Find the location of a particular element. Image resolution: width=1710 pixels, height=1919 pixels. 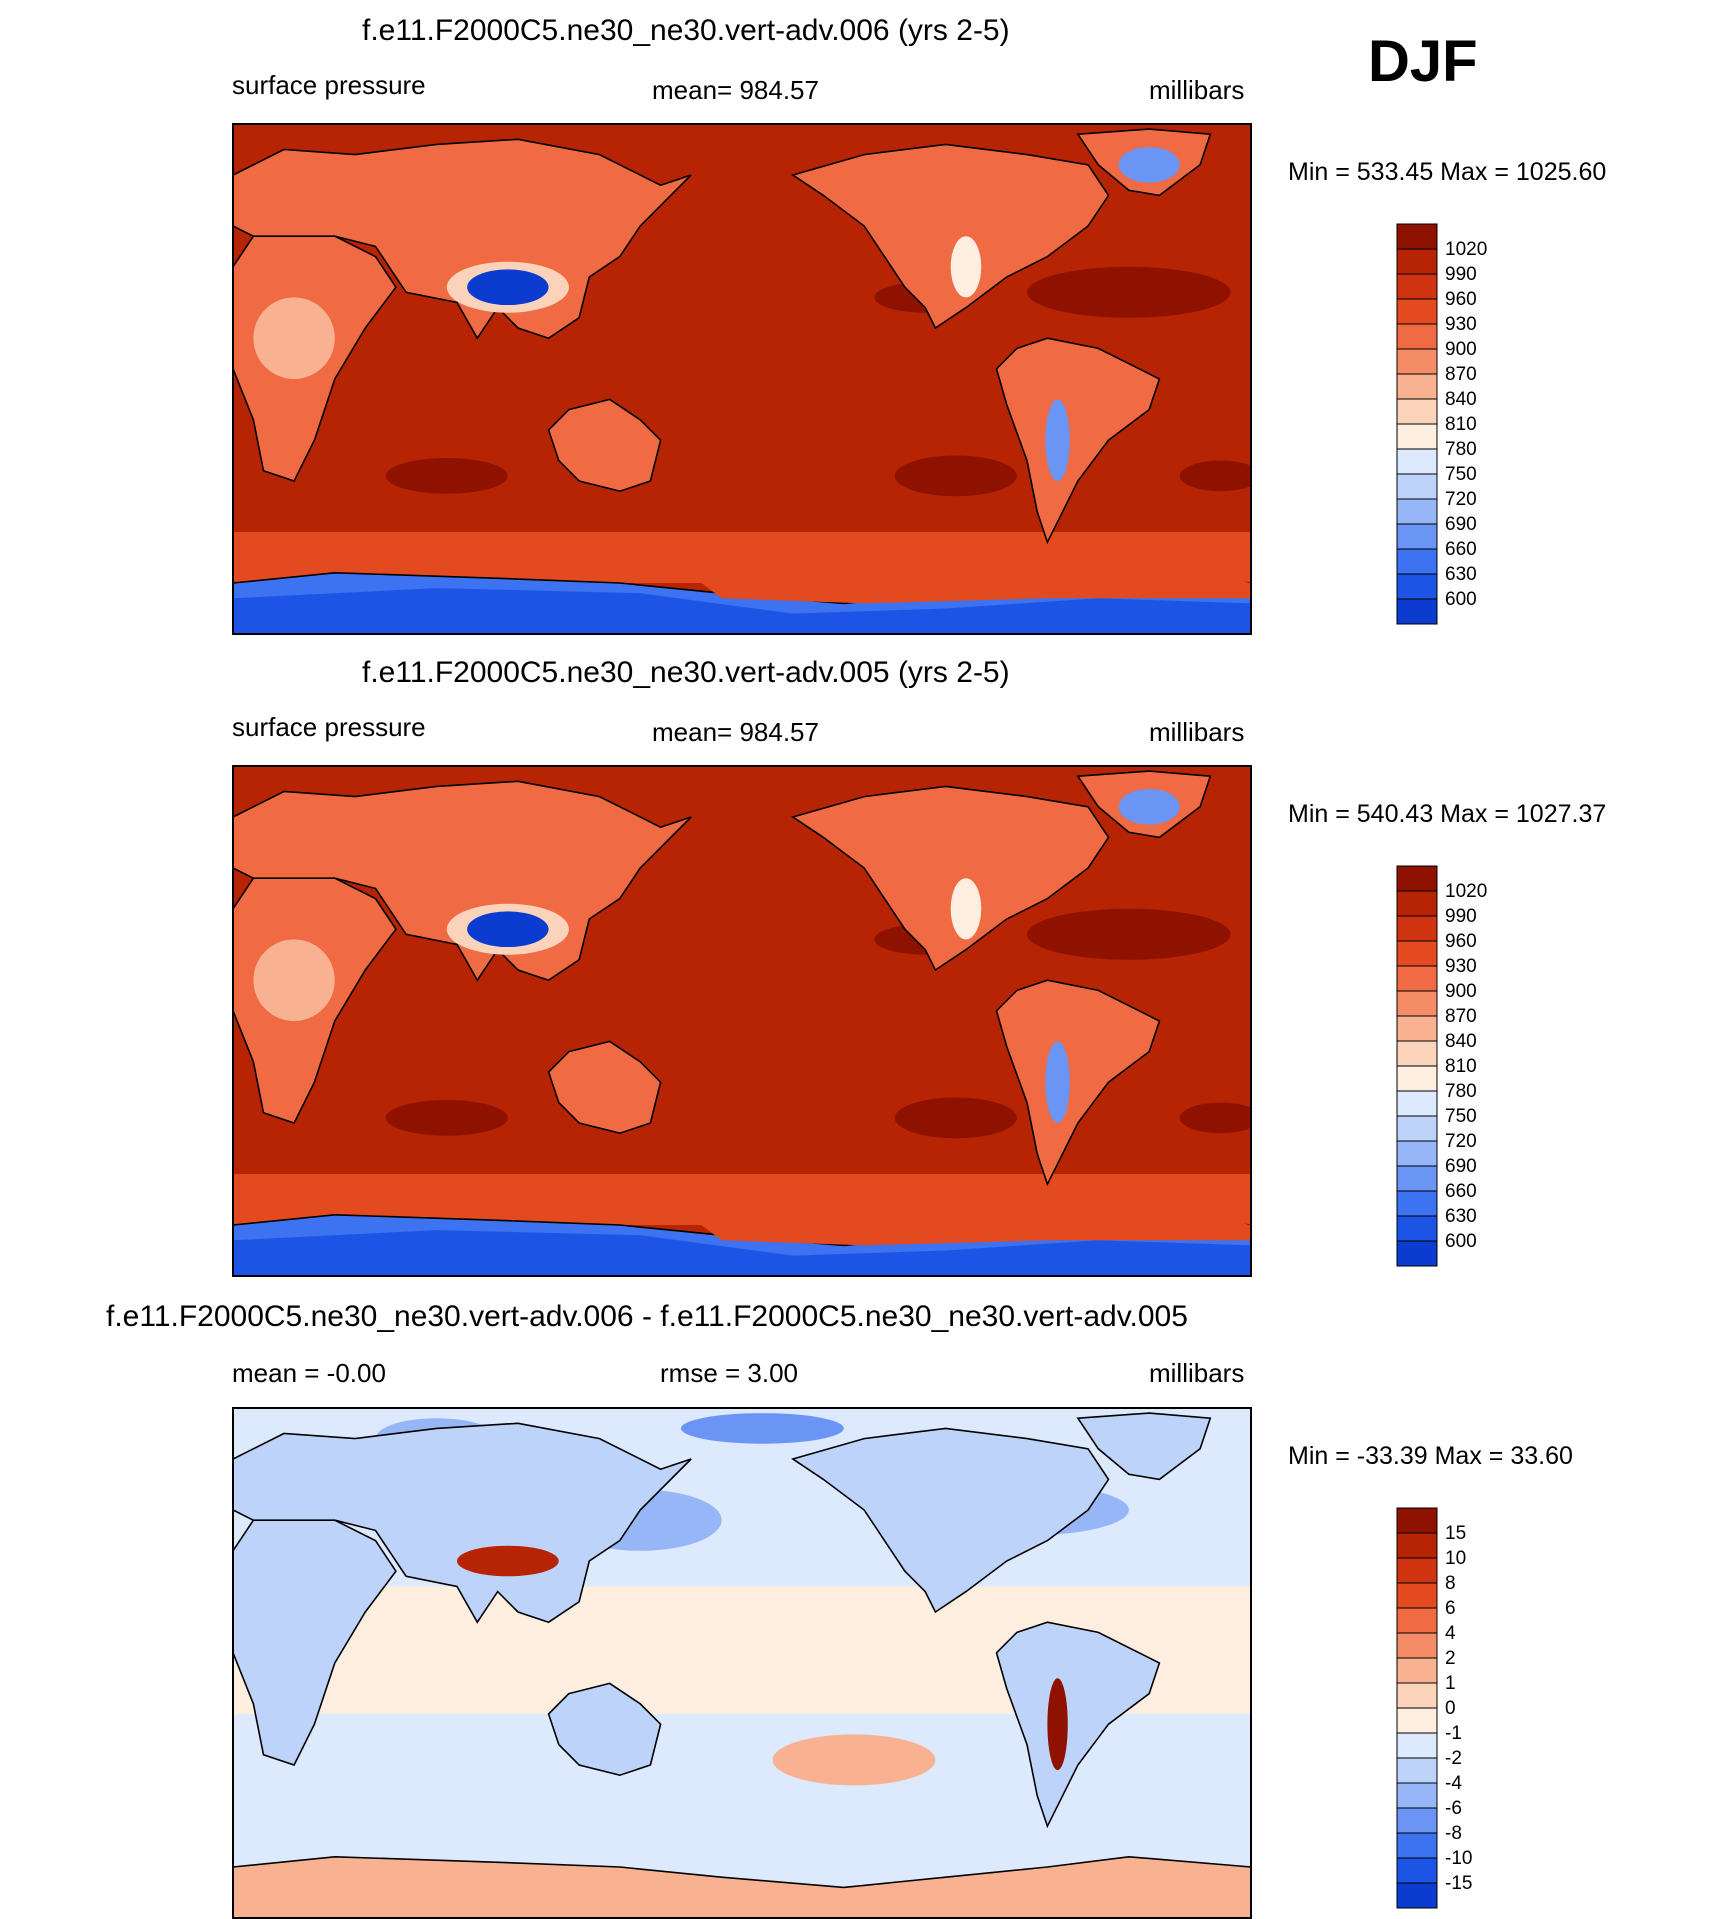

continent-antarctica is located at coordinates (742, 1886).